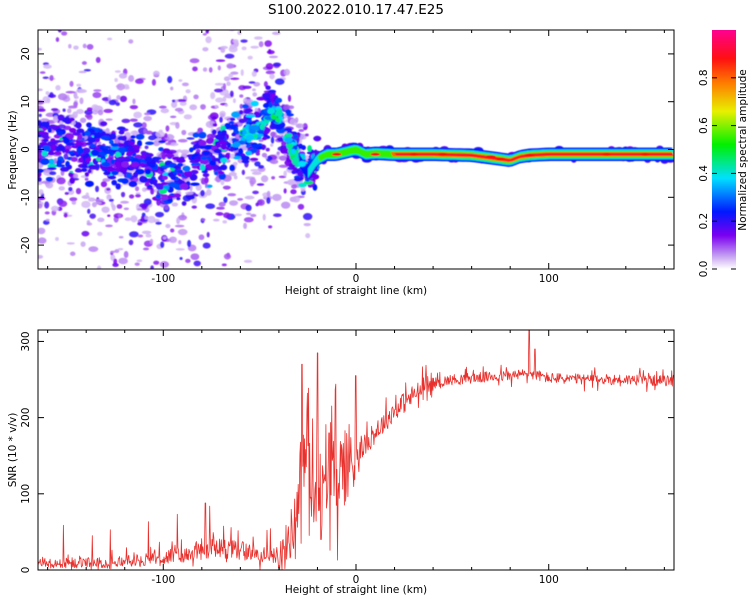  I want to click on spectrogram-transition-blob, so click(262, 127).